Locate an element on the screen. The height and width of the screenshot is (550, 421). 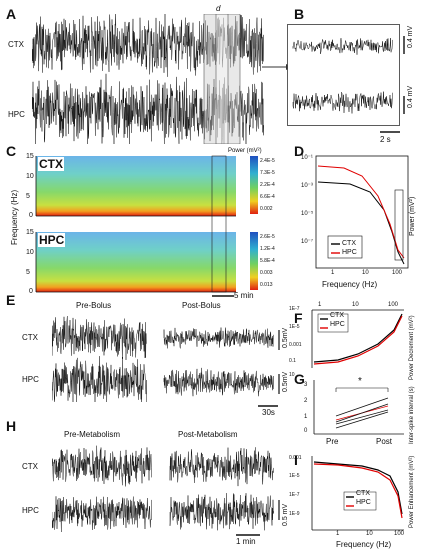
panel-e-hpc: HPC is located at coordinates (30, 379).